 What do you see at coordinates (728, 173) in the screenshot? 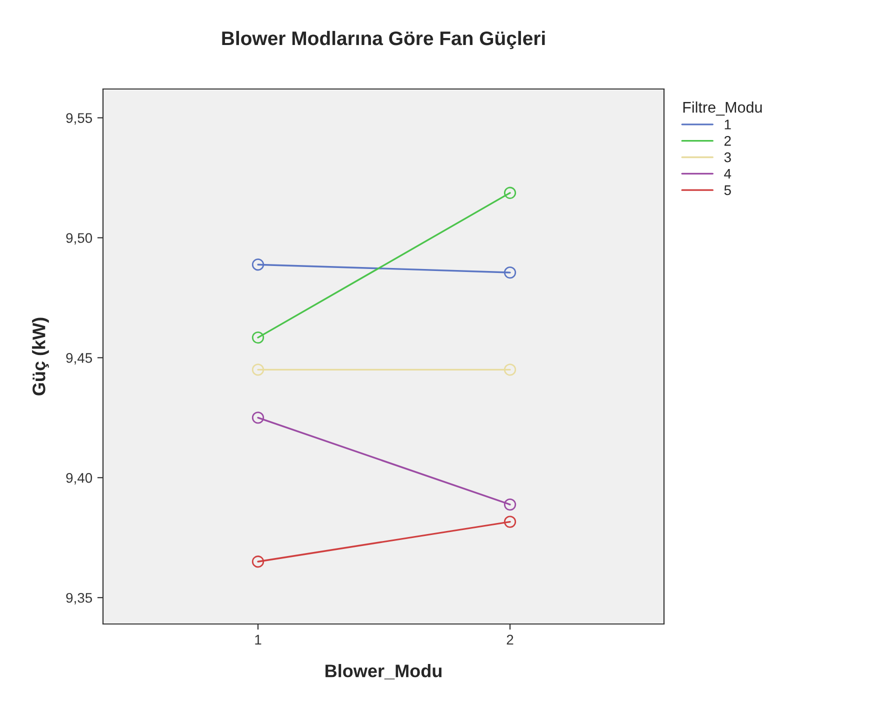
I see `legend-label: 4` at bounding box center [728, 173].